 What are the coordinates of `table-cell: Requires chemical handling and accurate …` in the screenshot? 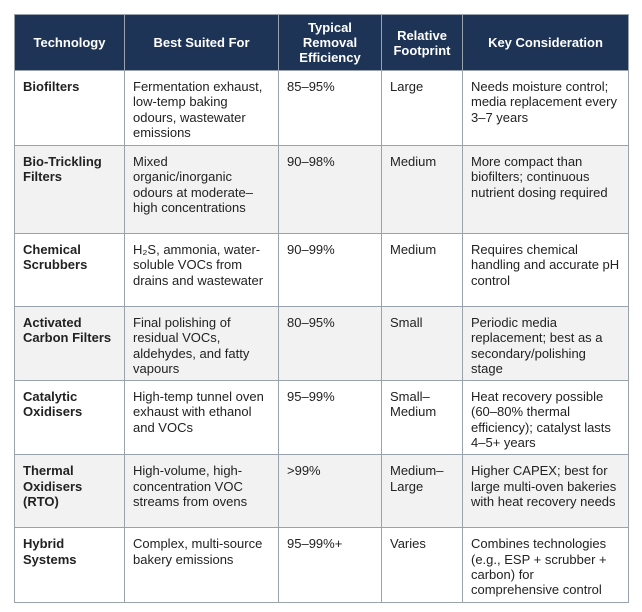 It's located at (545, 270).